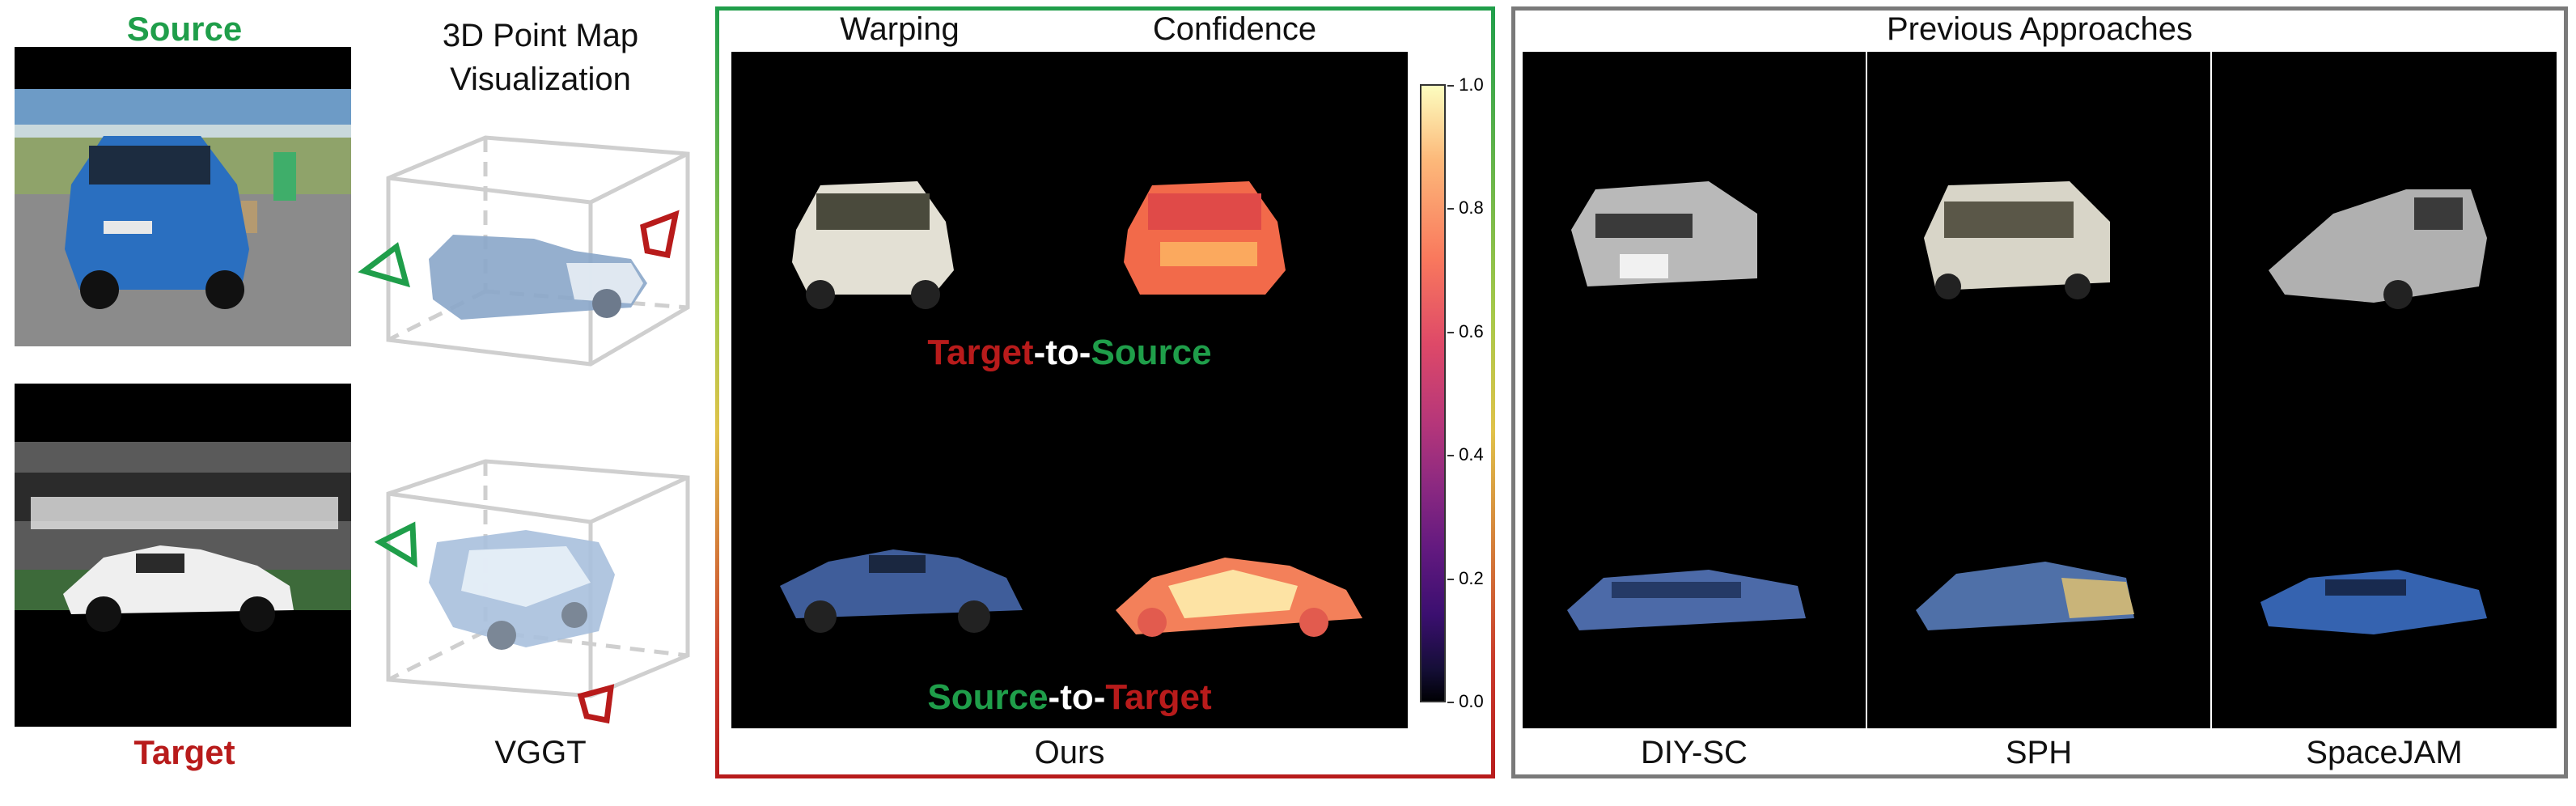  What do you see at coordinates (988, 697) in the screenshot?
I see `s2t-source-word: Source` at bounding box center [988, 697].